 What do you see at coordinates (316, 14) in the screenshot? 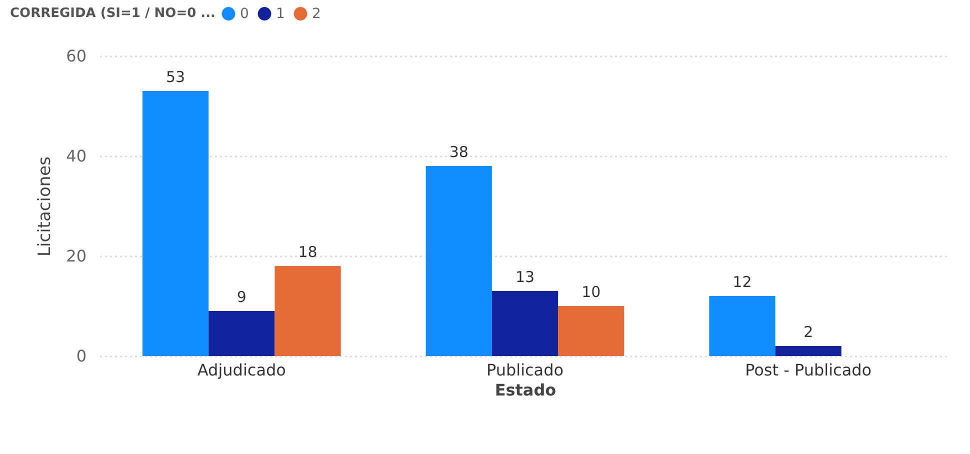
I see `legend-label: 2` at bounding box center [316, 14].